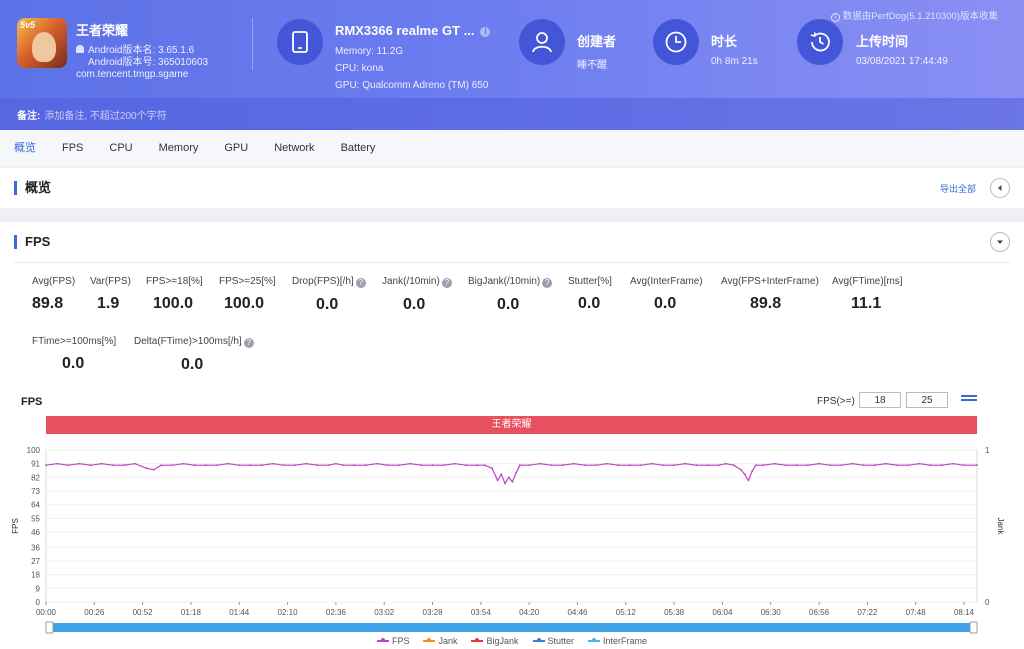 The image size is (1024, 649). I want to click on x-tick-label: 02:36, so click(336, 612).